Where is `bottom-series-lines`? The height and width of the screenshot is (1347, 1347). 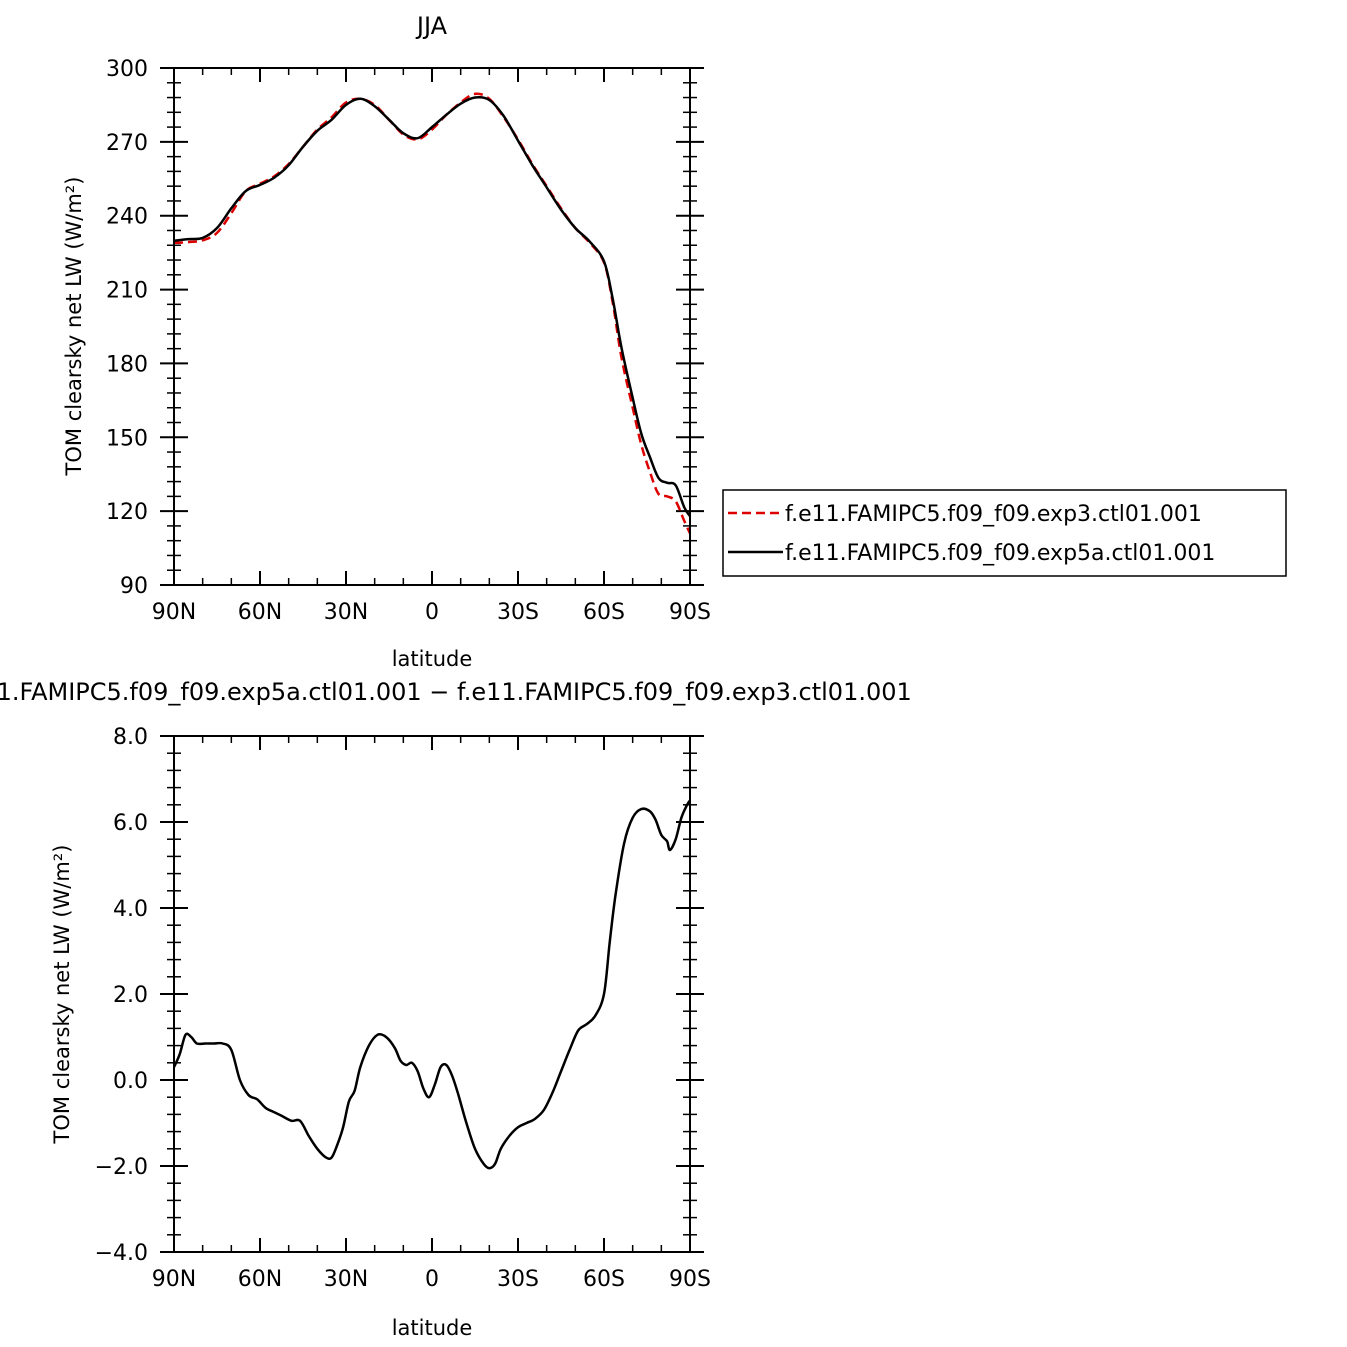
bottom-series-lines is located at coordinates (432, 984).